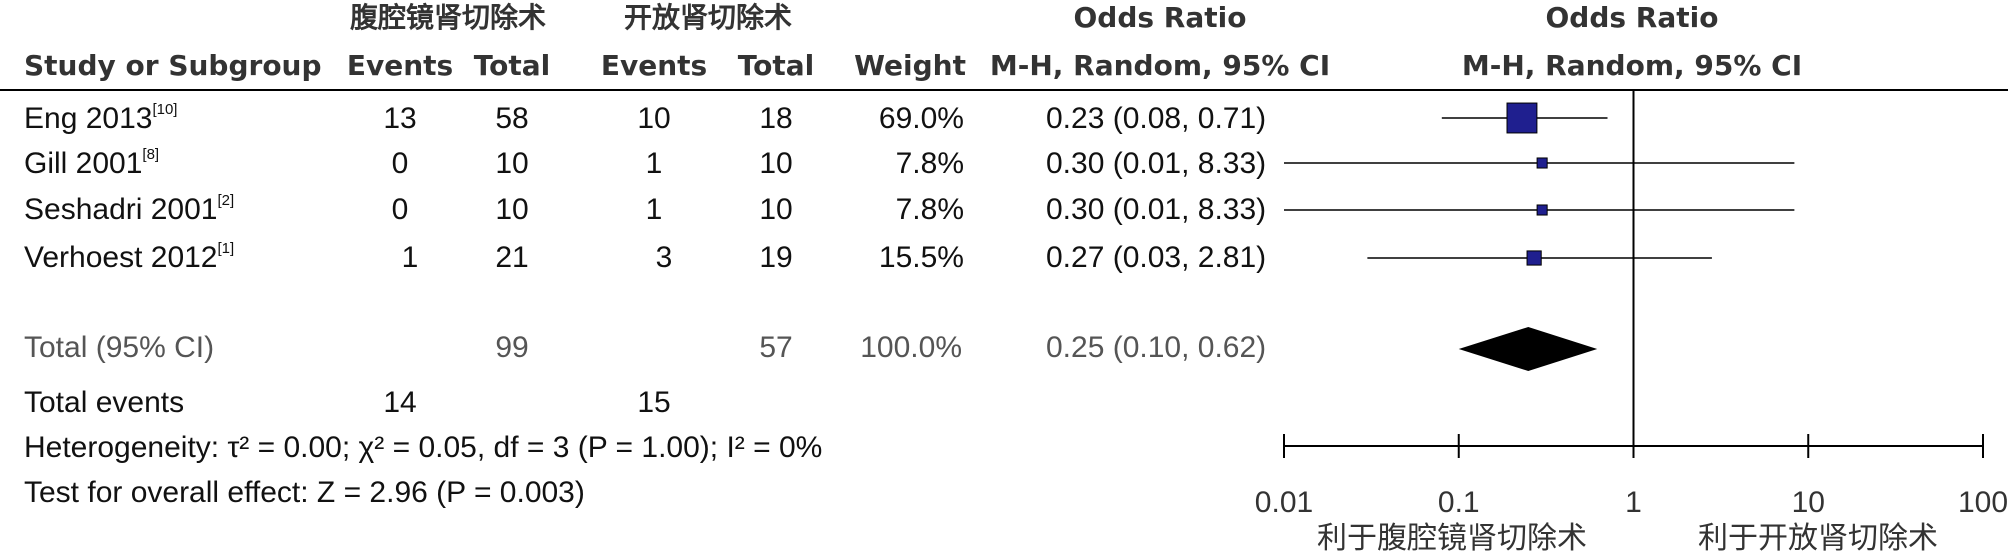 This screenshot has width=2008, height=560. I want to click on total2-cell: 57, so click(776, 347).